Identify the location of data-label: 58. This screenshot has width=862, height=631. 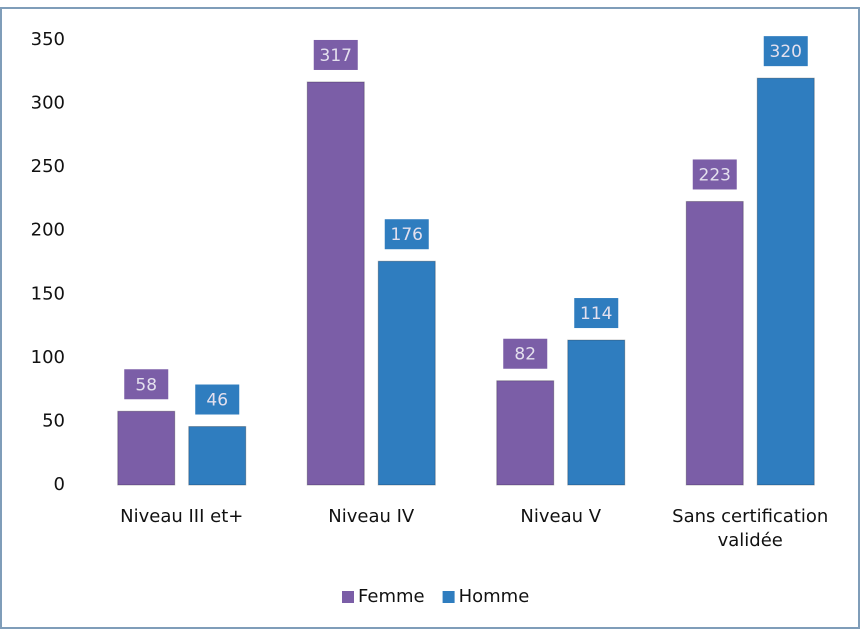
(146, 385).